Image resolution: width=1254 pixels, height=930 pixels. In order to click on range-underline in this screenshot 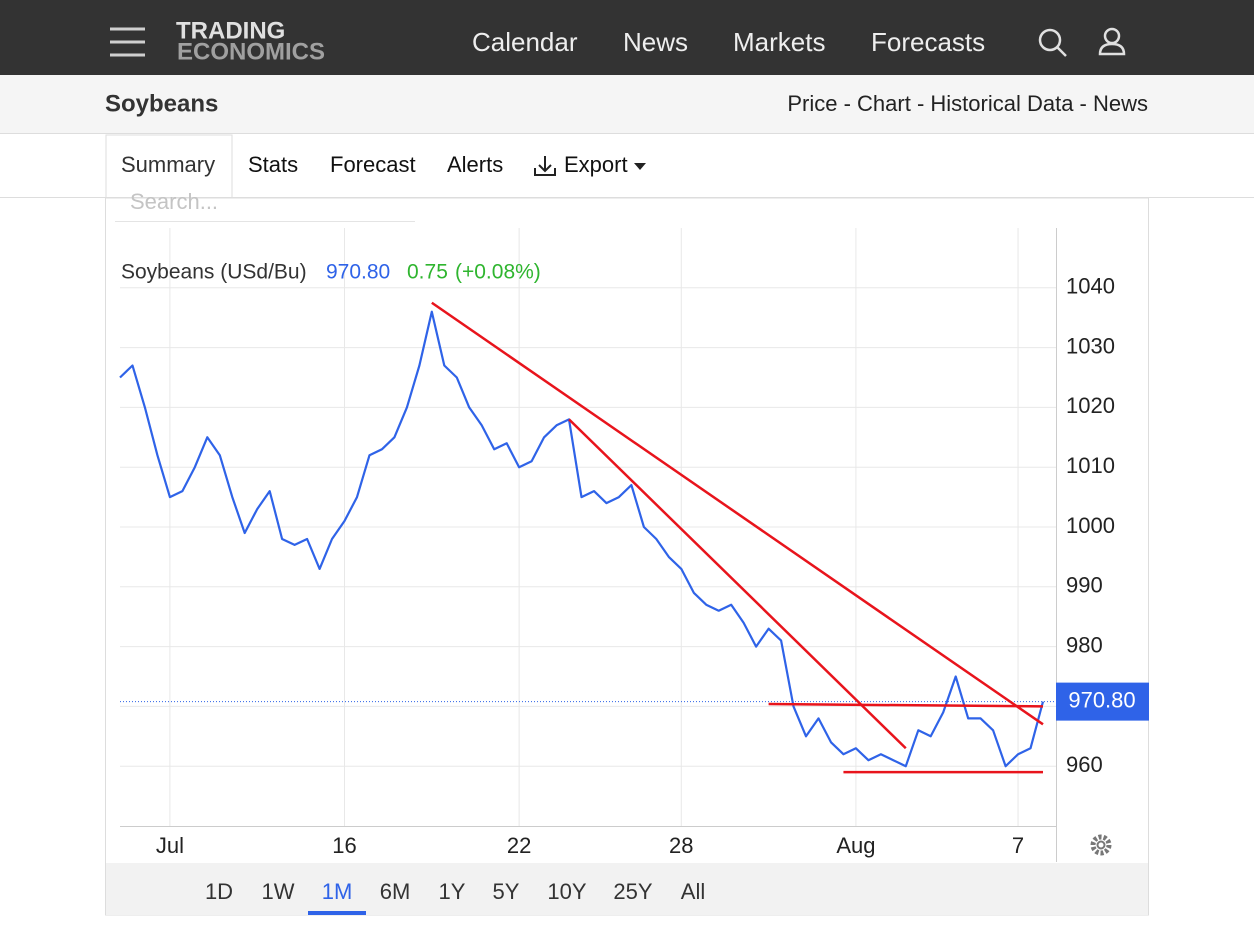, I will do `click(337, 913)`.